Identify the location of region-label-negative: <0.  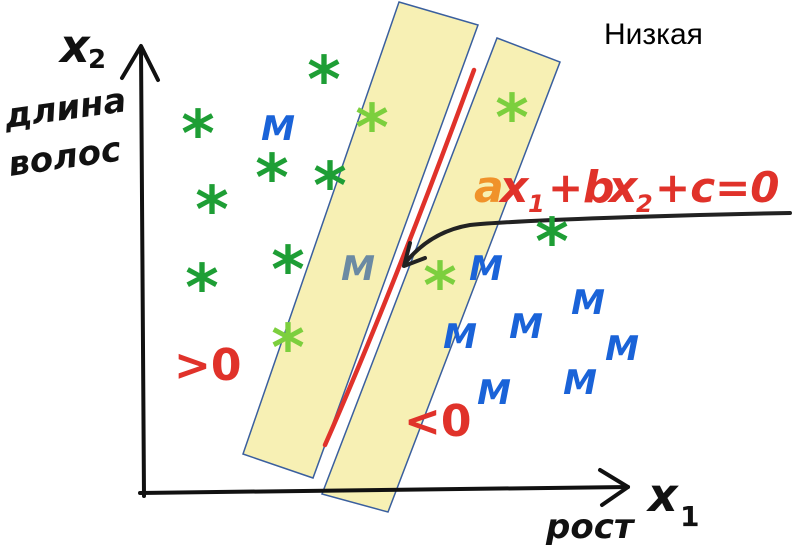
(437, 421).